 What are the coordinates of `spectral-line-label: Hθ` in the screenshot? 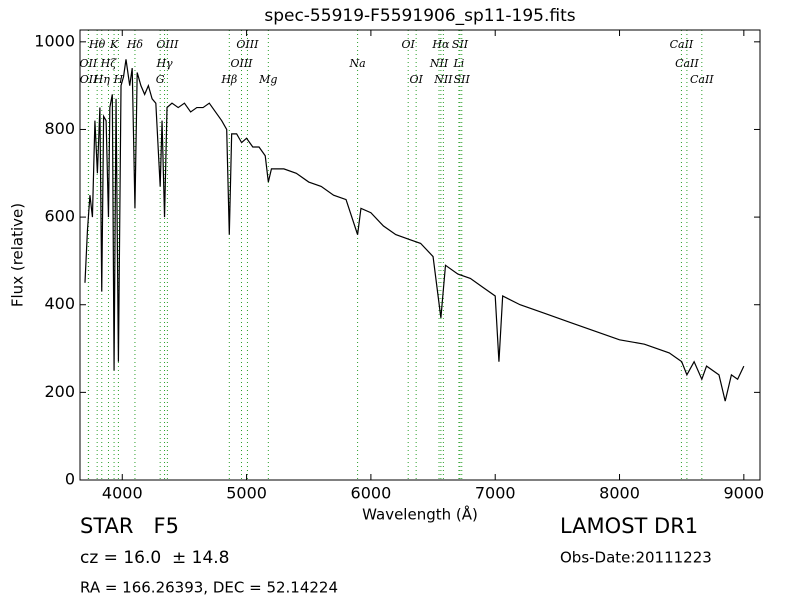 It's located at (97, 44).